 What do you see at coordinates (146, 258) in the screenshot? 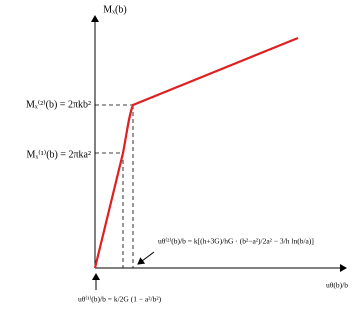
I see `arrow` at bounding box center [146, 258].